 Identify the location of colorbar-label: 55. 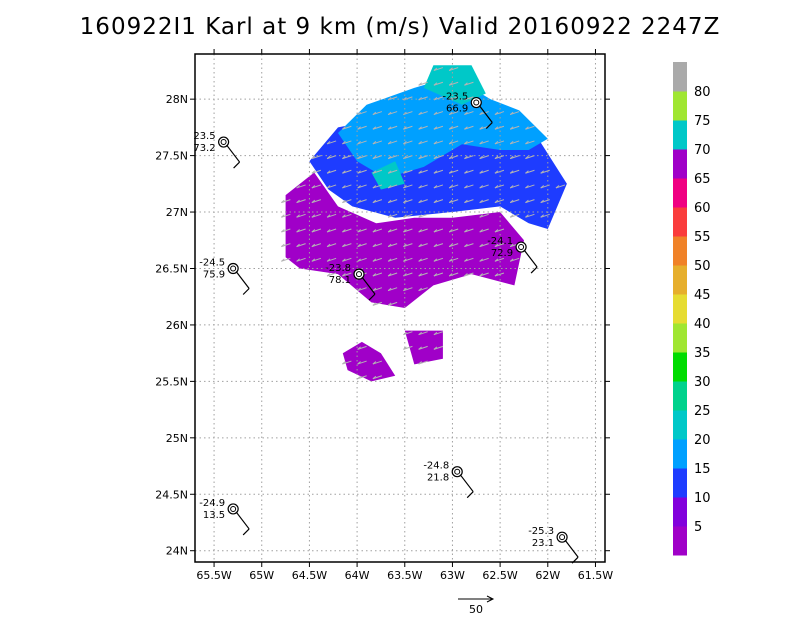
(702, 237).